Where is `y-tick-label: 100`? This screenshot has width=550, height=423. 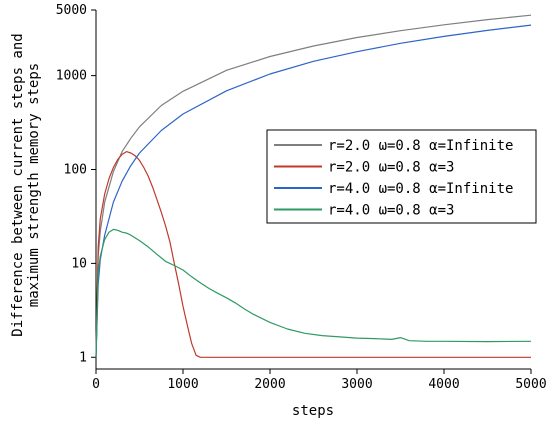
y-tick-label: 100 is located at coordinates (75, 170).